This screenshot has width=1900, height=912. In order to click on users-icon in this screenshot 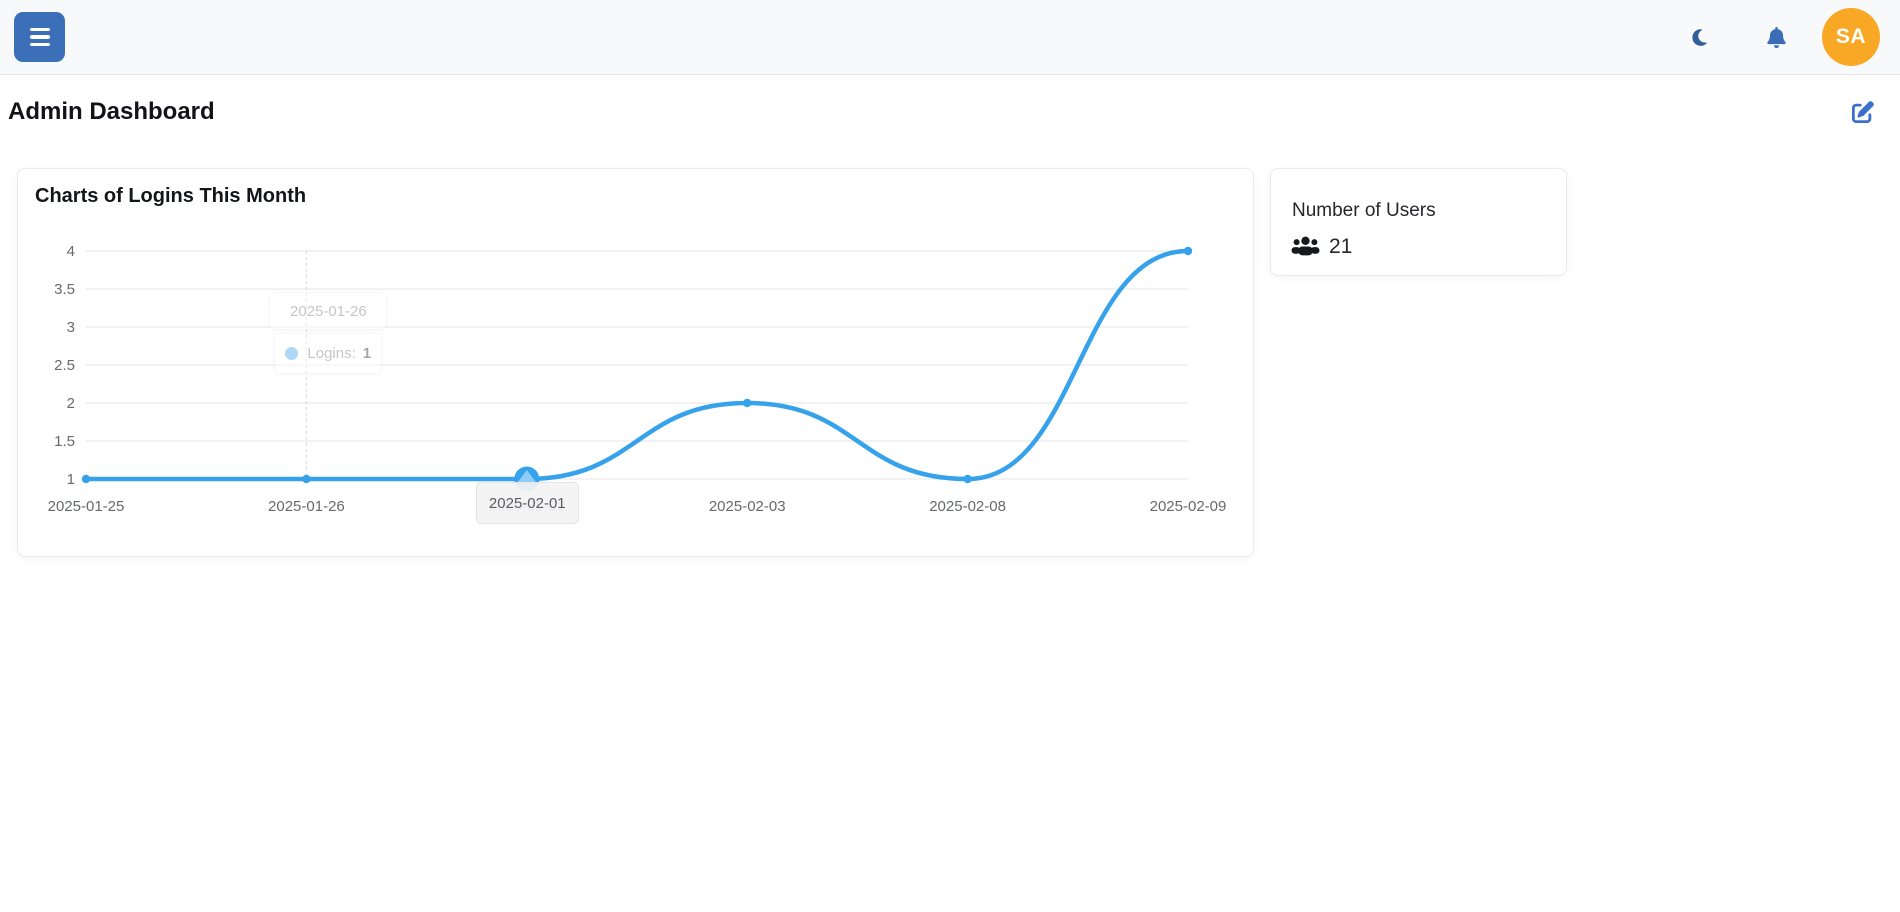, I will do `click(1305, 246)`.